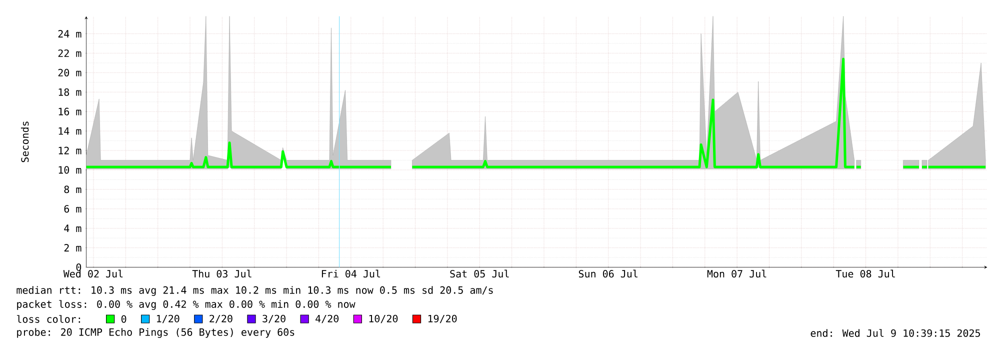 The width and height of the screenshot is (997, 347). What do you see at coordinates (73, 190) in the screenshot?
I see `y-tick-label: 8 m` at bounding box center [73, 190].